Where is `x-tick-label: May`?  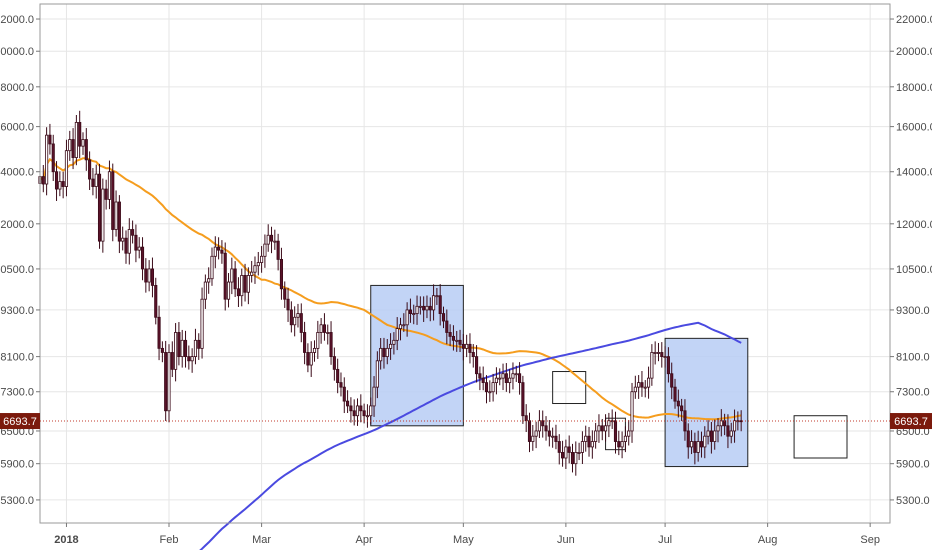 x-tick-label: May is located at coordinates (463, 540).